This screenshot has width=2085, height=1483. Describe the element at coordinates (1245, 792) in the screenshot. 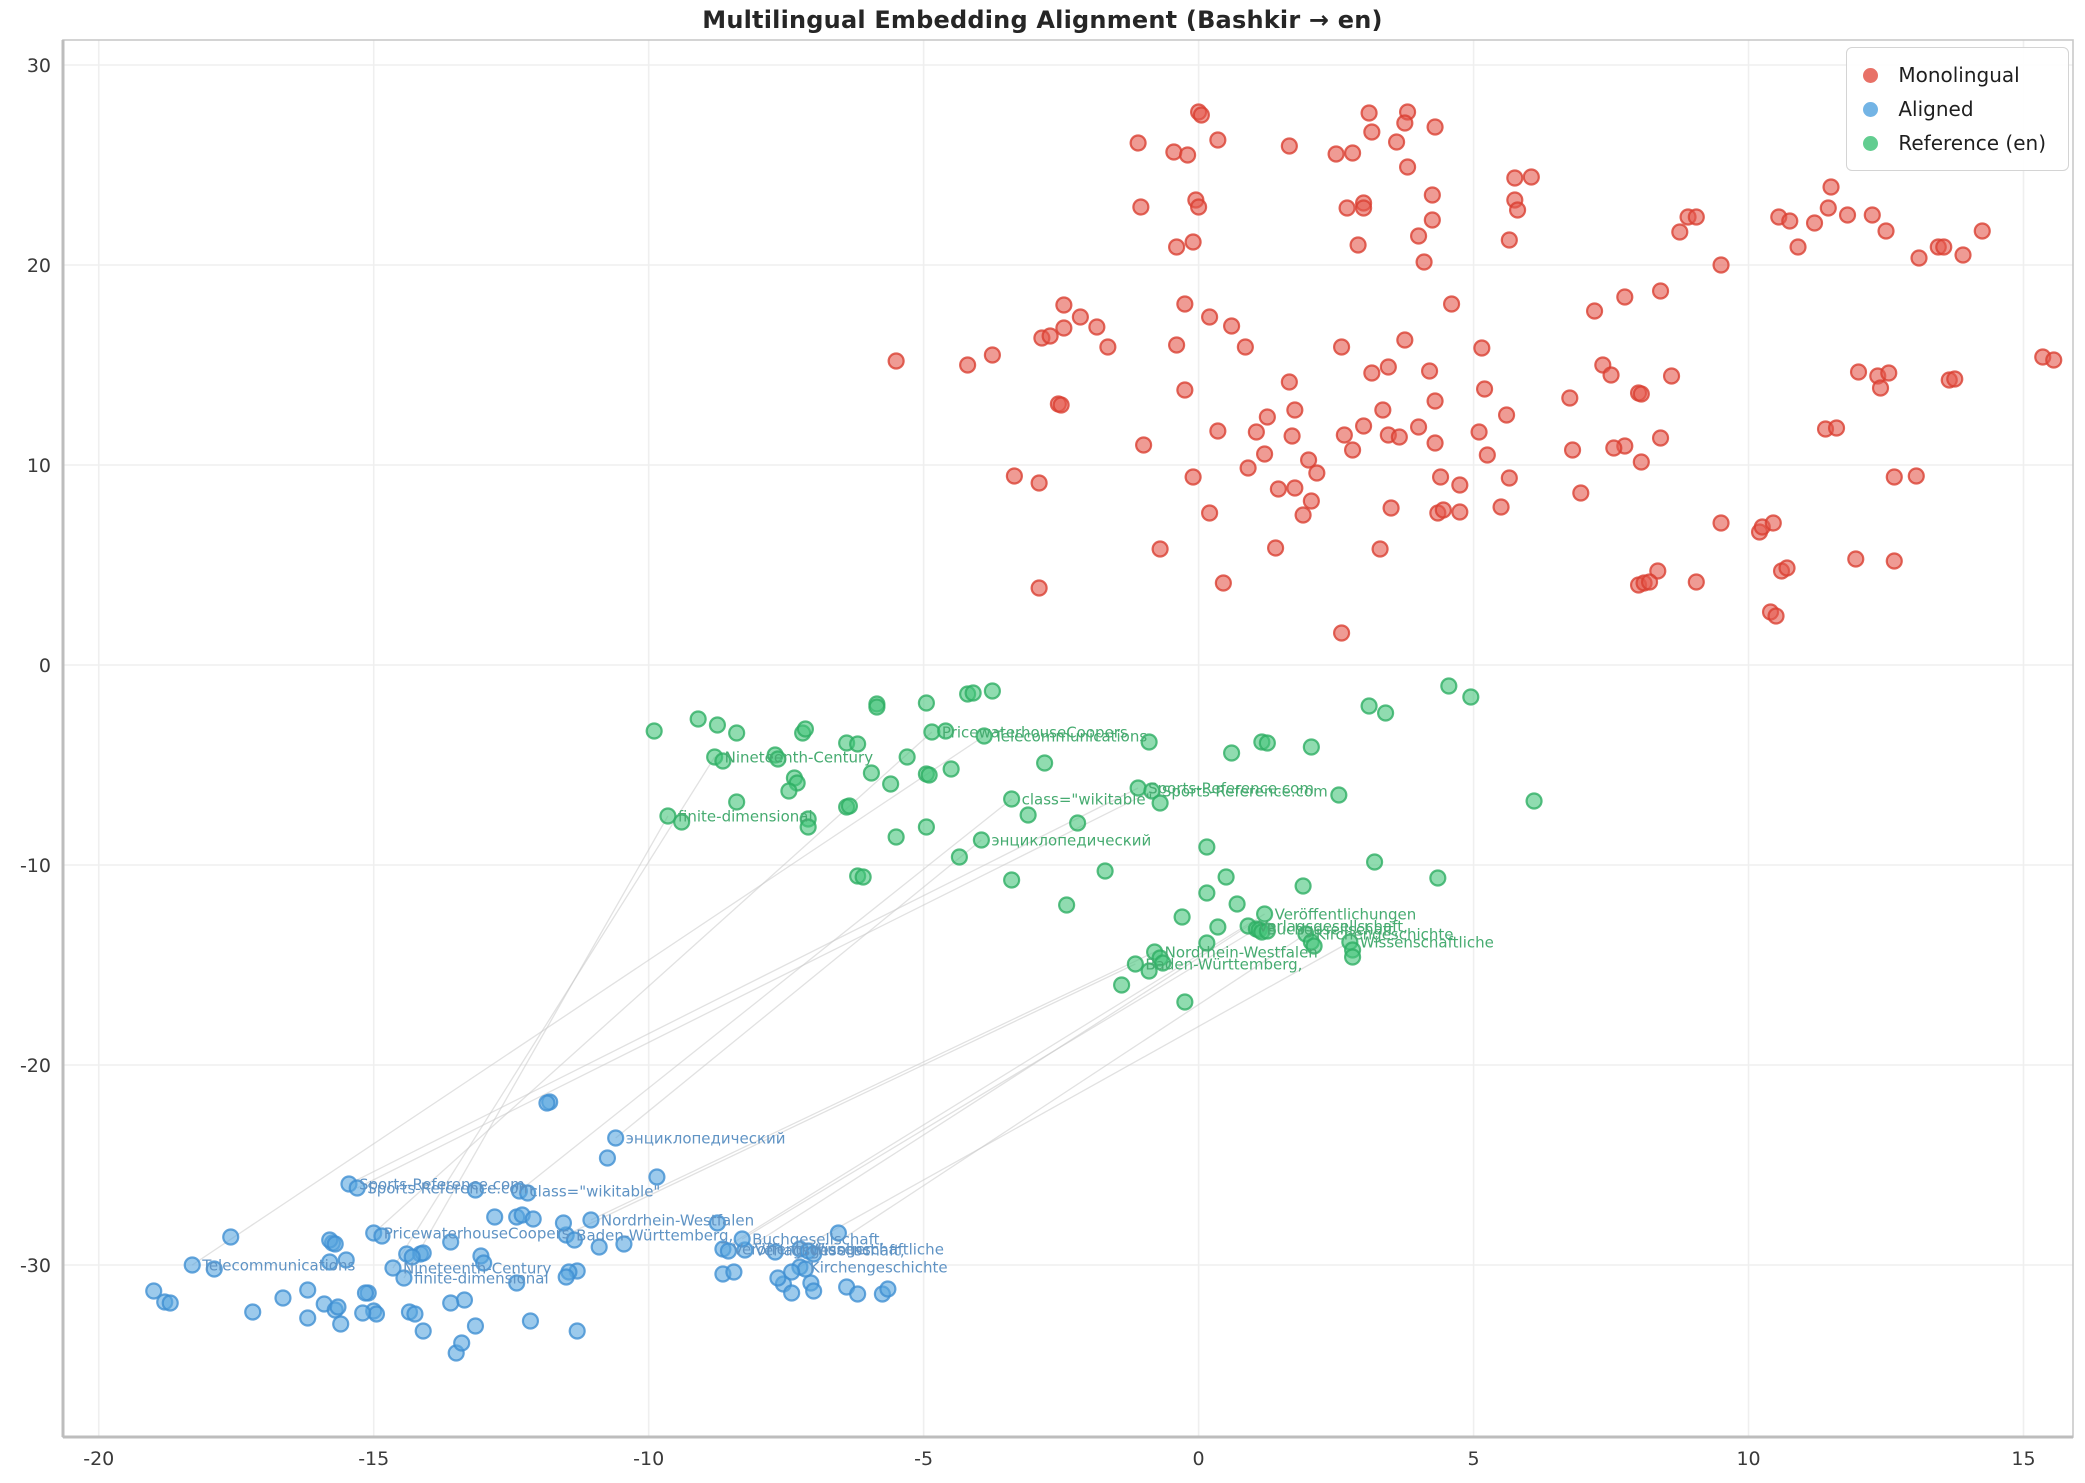

I see `reference-annotation: Sports-Reference.com` at that location.